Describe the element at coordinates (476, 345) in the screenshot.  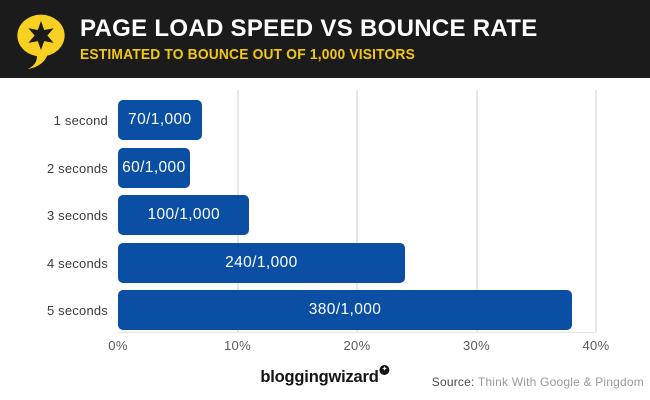
I see `x-tick-30pct: 30%` at that location.